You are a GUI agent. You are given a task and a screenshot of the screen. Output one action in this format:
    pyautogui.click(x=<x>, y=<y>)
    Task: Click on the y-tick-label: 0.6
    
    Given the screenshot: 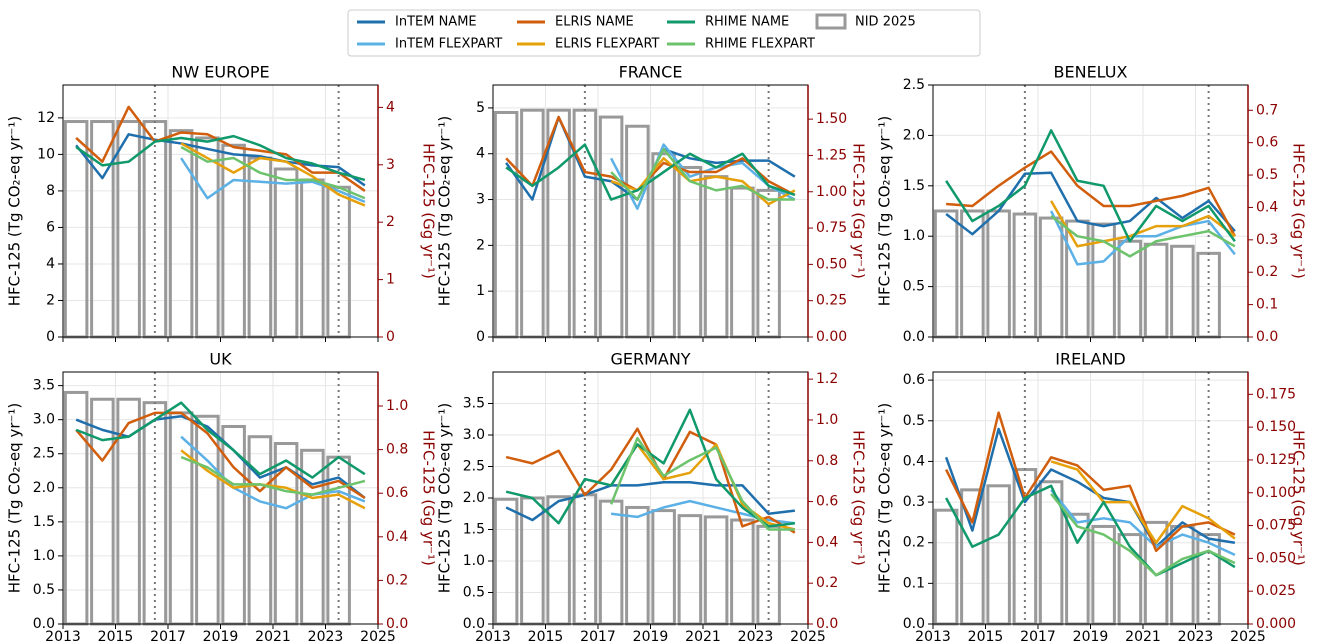 What is the action you would take?
    pyautogui.click(x=914, y=380)
    